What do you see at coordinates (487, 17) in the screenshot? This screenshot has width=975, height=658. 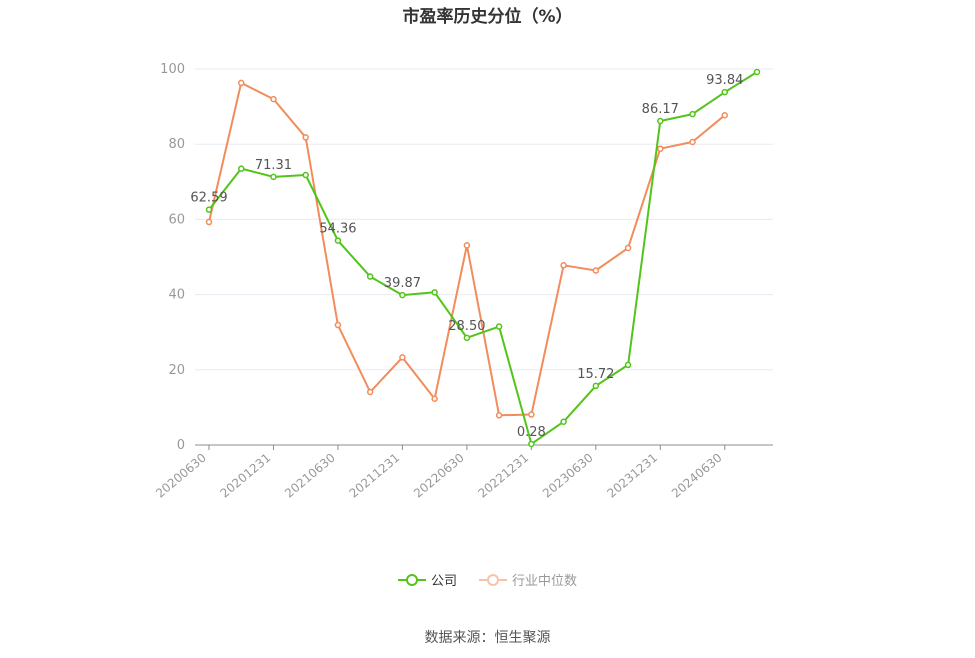 I see `chart-title: 市盈率历史分位（%）` at bounding box center [487, 17].